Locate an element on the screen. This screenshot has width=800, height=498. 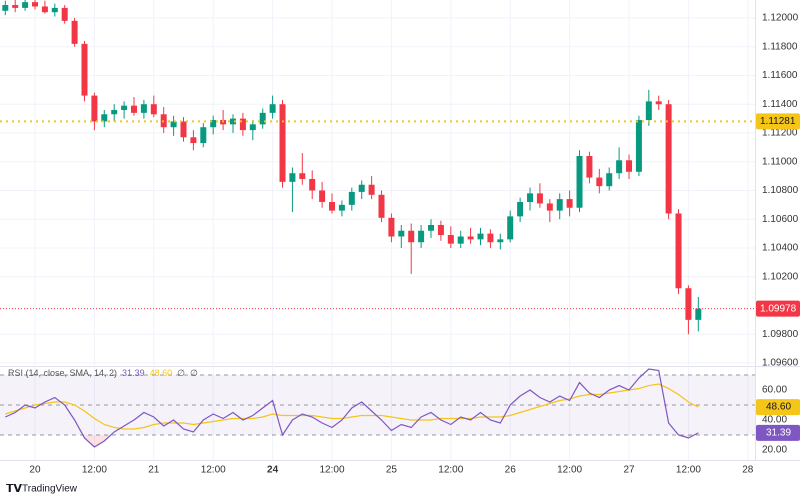
y-tick-label: 40.00 is located at coordinates (774, 420).